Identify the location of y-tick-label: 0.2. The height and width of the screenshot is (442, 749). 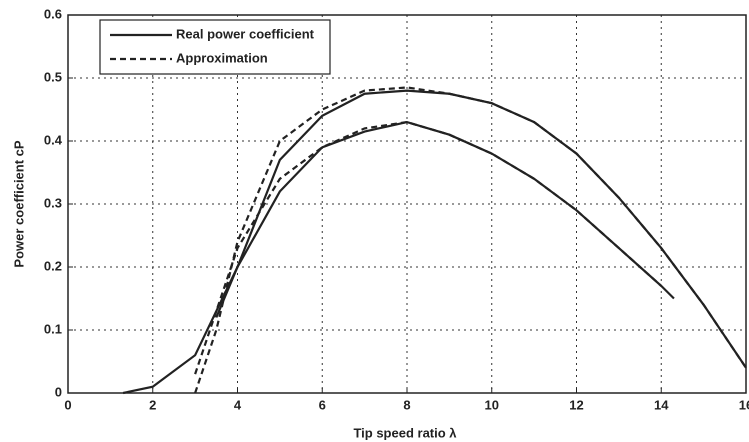
(53, 265).